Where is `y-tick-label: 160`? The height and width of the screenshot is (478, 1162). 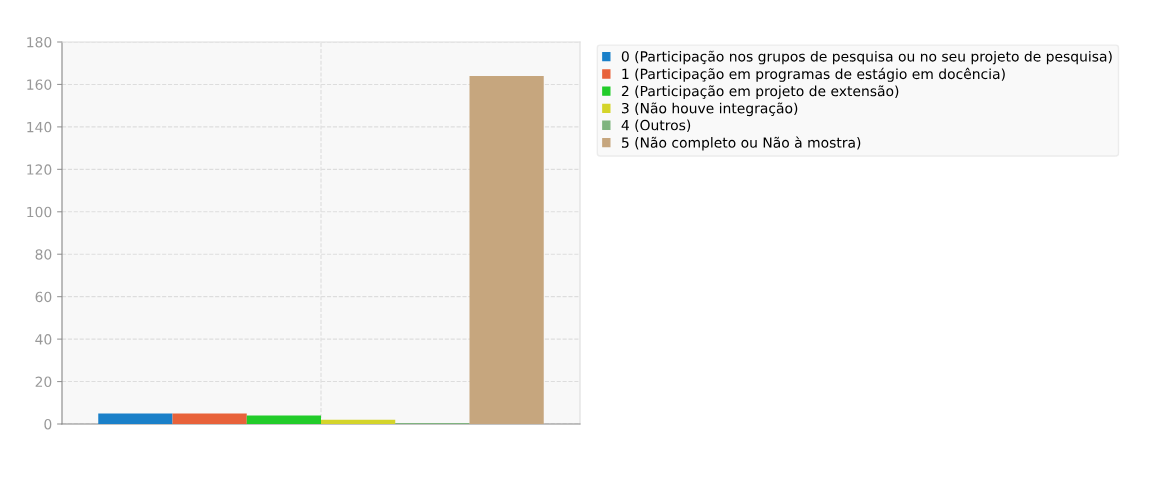
y-tick-label: 160 is located at coordinates (39, 84).